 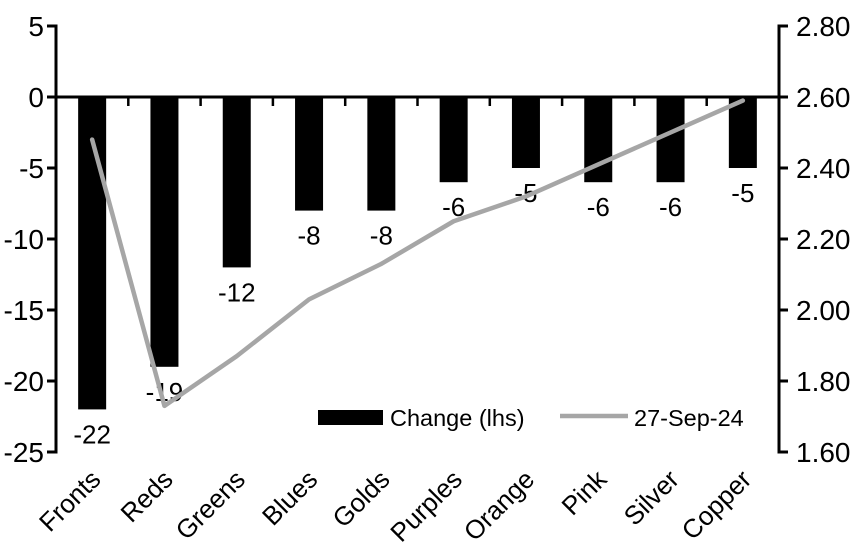 I want to click on right-axis-tick-label: 2.20, so click(x=823, y=239).